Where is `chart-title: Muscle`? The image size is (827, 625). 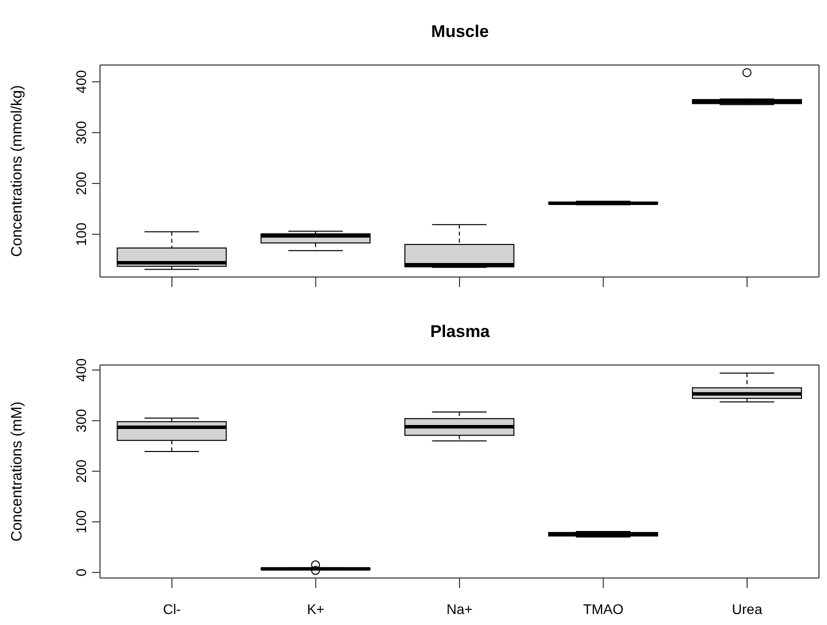
chart-title: Muscle is located at coordinates (460, 32).